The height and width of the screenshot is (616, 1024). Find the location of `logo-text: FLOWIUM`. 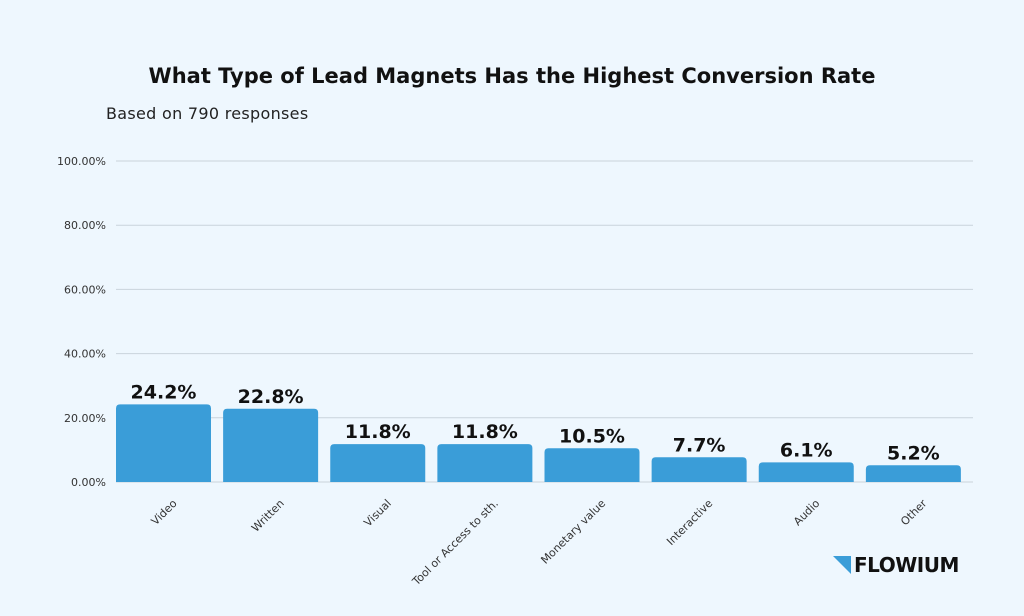

logo-text: FLOWIUM is located at coordinates (906, 565).